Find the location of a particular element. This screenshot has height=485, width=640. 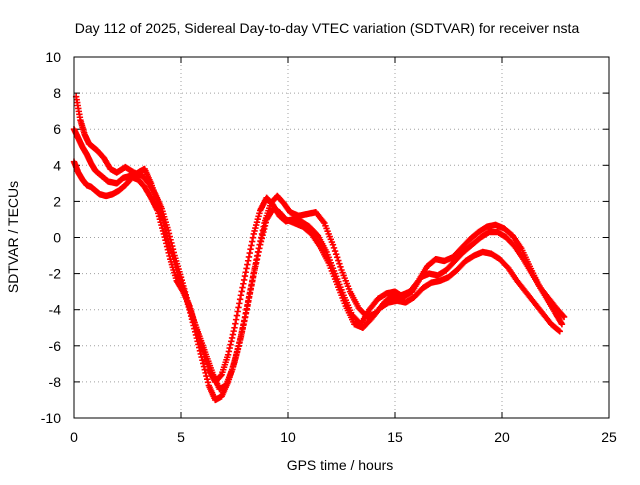

y-tick-label: 4 is located at coordinates (57, 165).